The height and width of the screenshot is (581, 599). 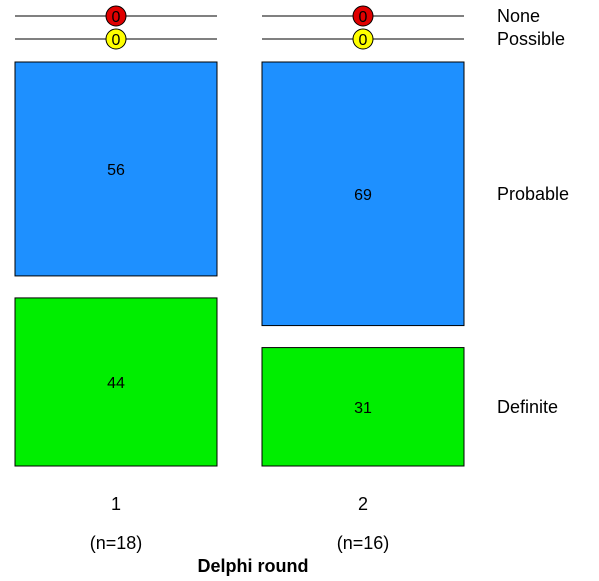 What do you see at coordinates (531, 39) in the screenshot?
I see `series-label-possible: Possible` at bounding box center [531, 39].